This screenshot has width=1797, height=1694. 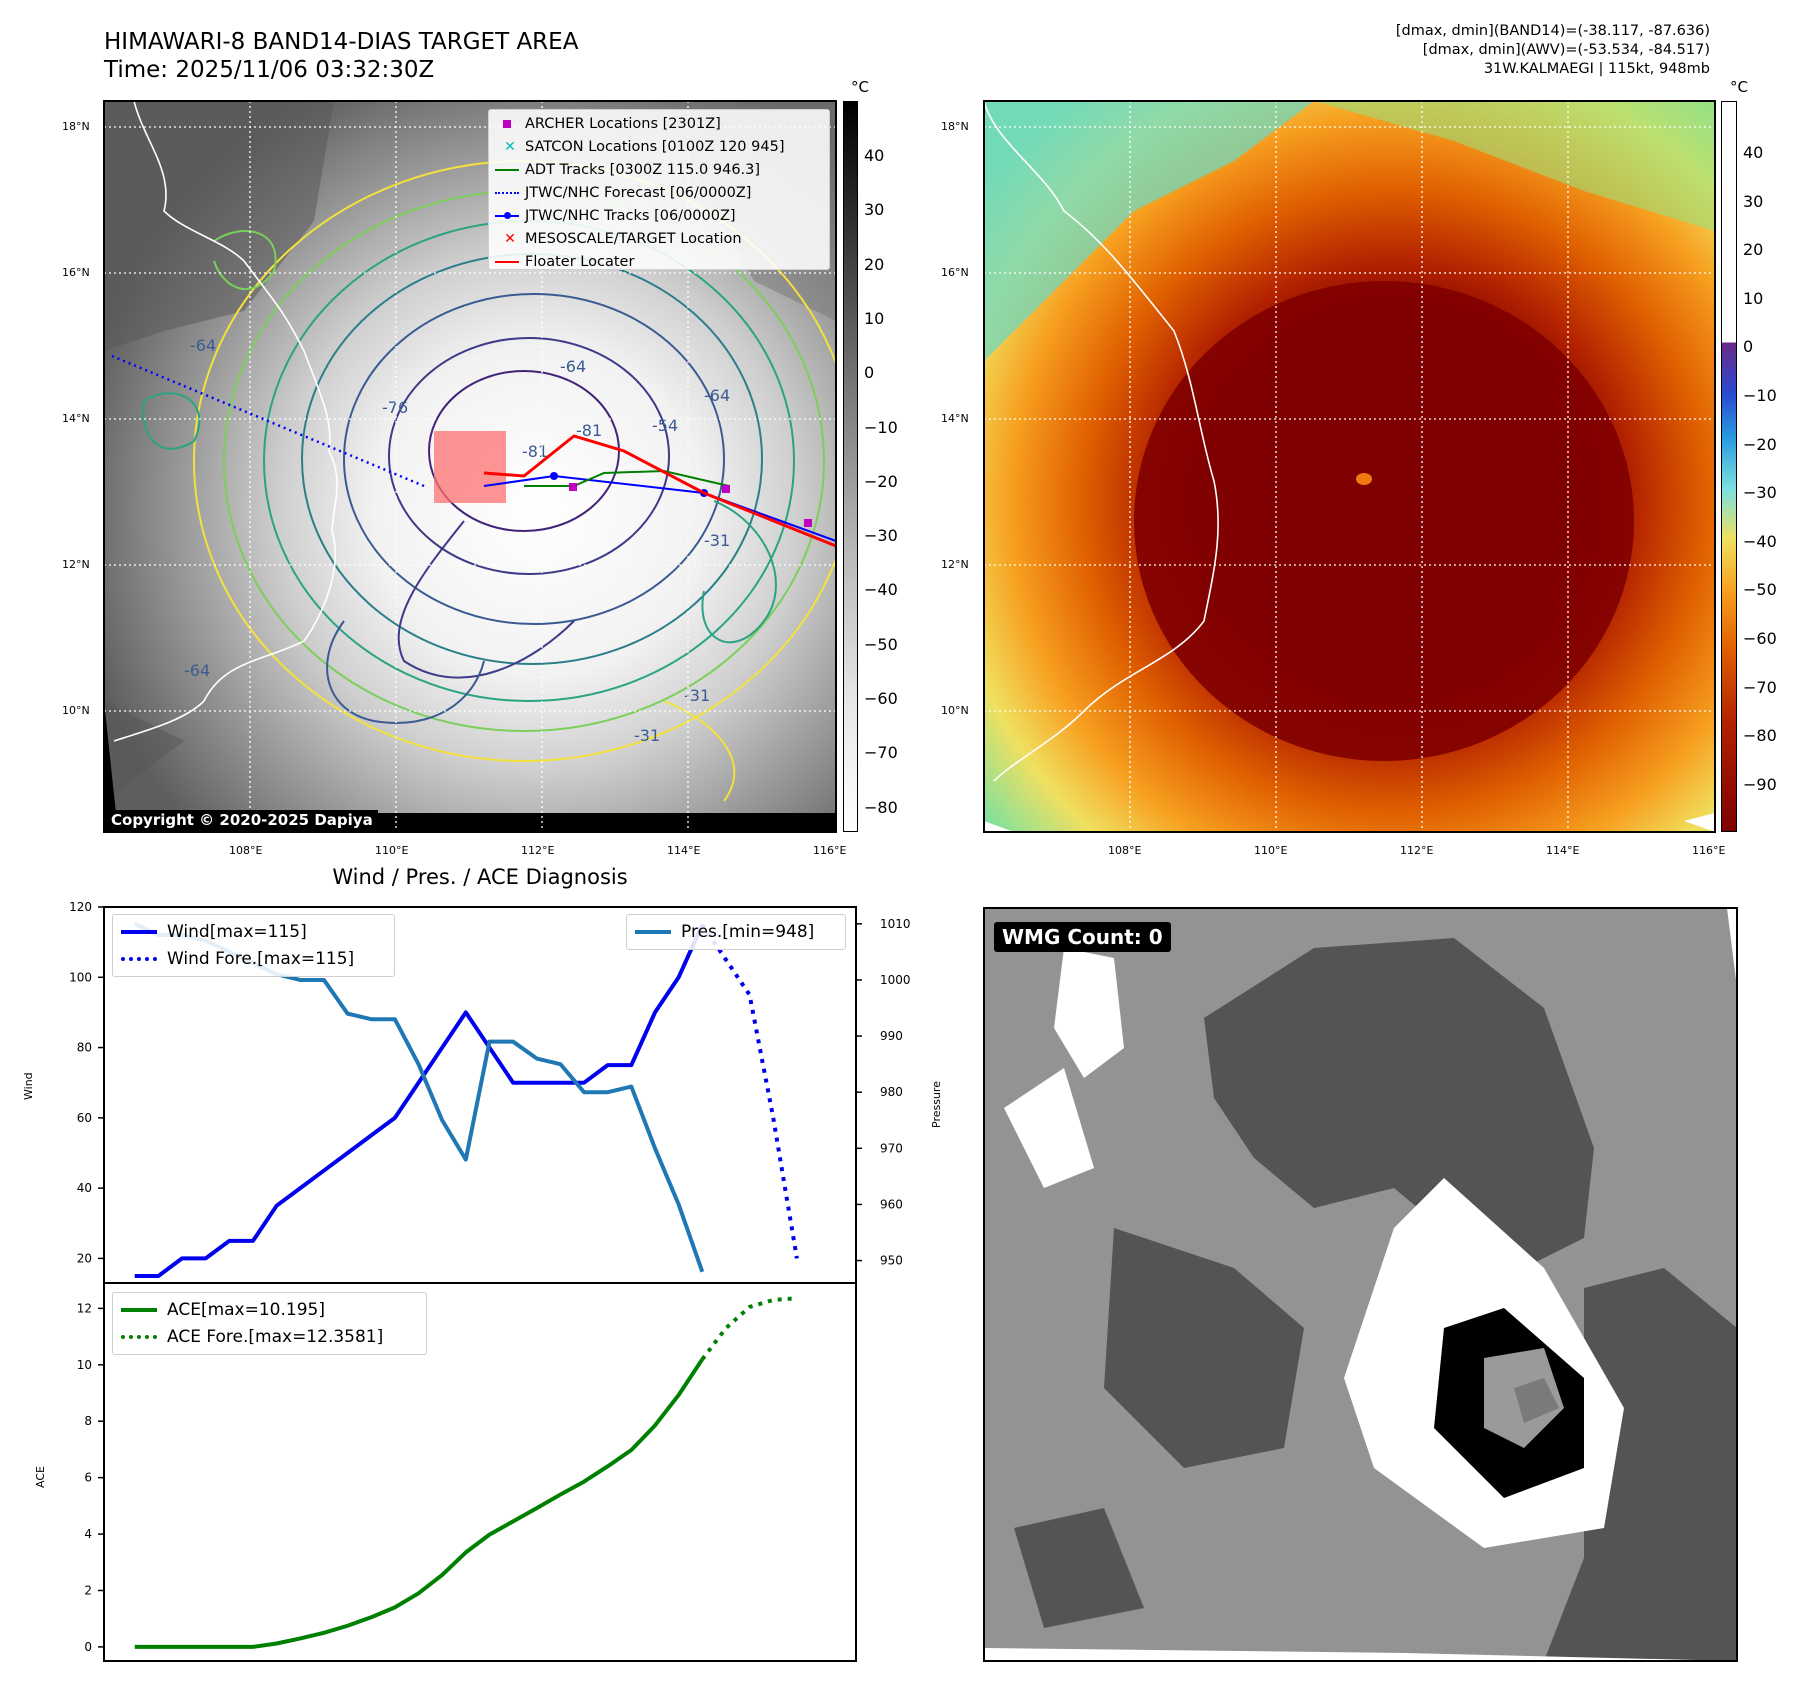 What do you see at coordinates (638, 192) in the screenshot?
I see `legend-label: JTWC/NHC Forecast [06/0000Z]` at bounding box center [638, 192].